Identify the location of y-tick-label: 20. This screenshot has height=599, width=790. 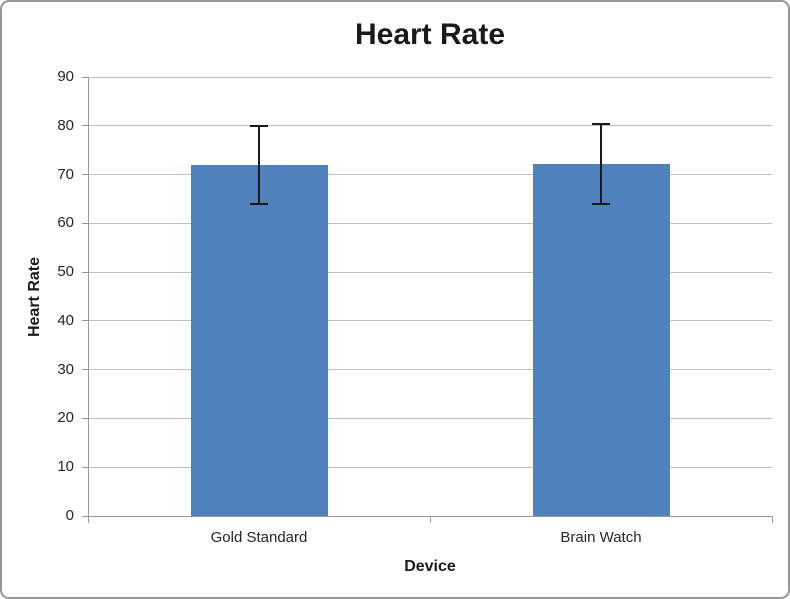
(65, 418).